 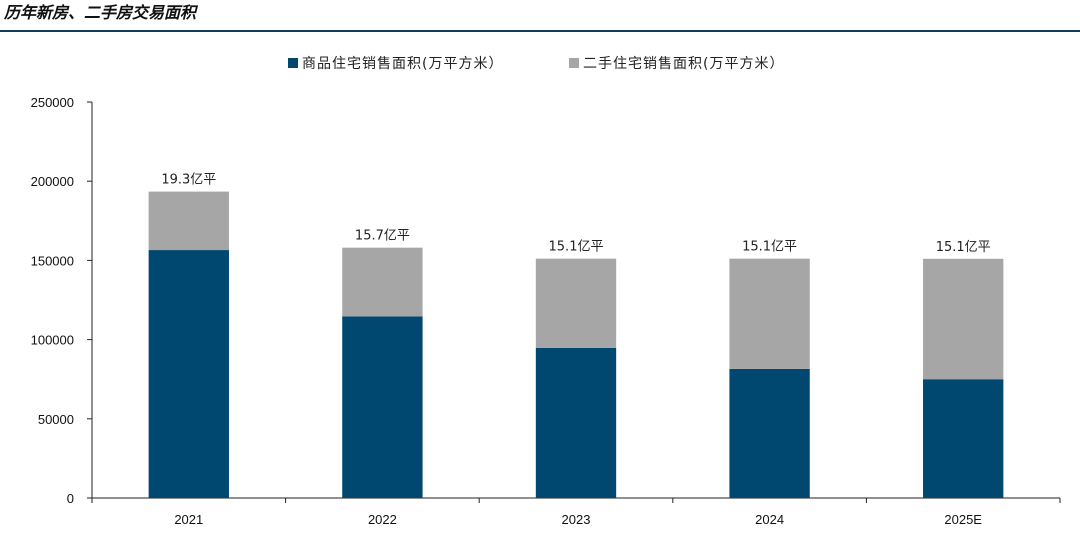 What do you see at coordinates (769, 247) in the screenshot?
I see `total-label-2024: 15.1亿平` at bounding box center [769, 247].